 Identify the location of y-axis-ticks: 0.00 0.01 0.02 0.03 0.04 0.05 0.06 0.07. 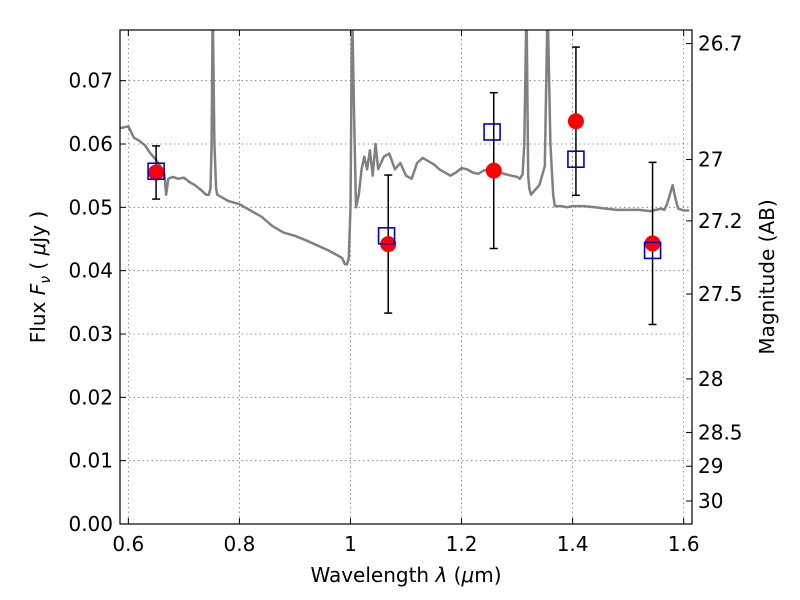
(97, 302).